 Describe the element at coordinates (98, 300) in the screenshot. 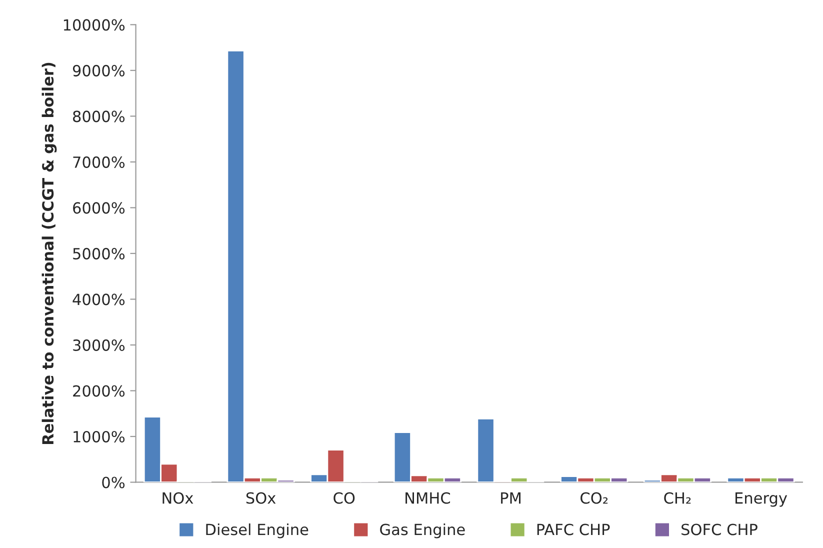

I see `y-tick-label: 4000%` at that location.